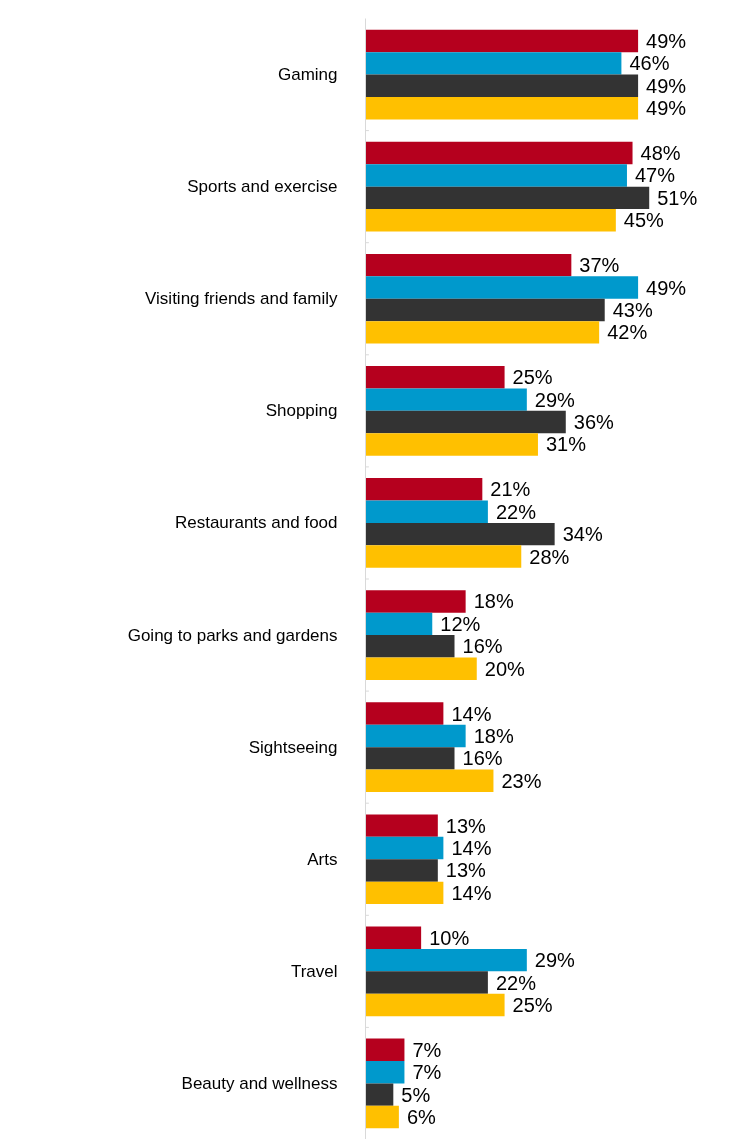 Image resolution: width=731 pixels, height=1139 pixels. I want to click on data-label: 37%, so click(599, 265).